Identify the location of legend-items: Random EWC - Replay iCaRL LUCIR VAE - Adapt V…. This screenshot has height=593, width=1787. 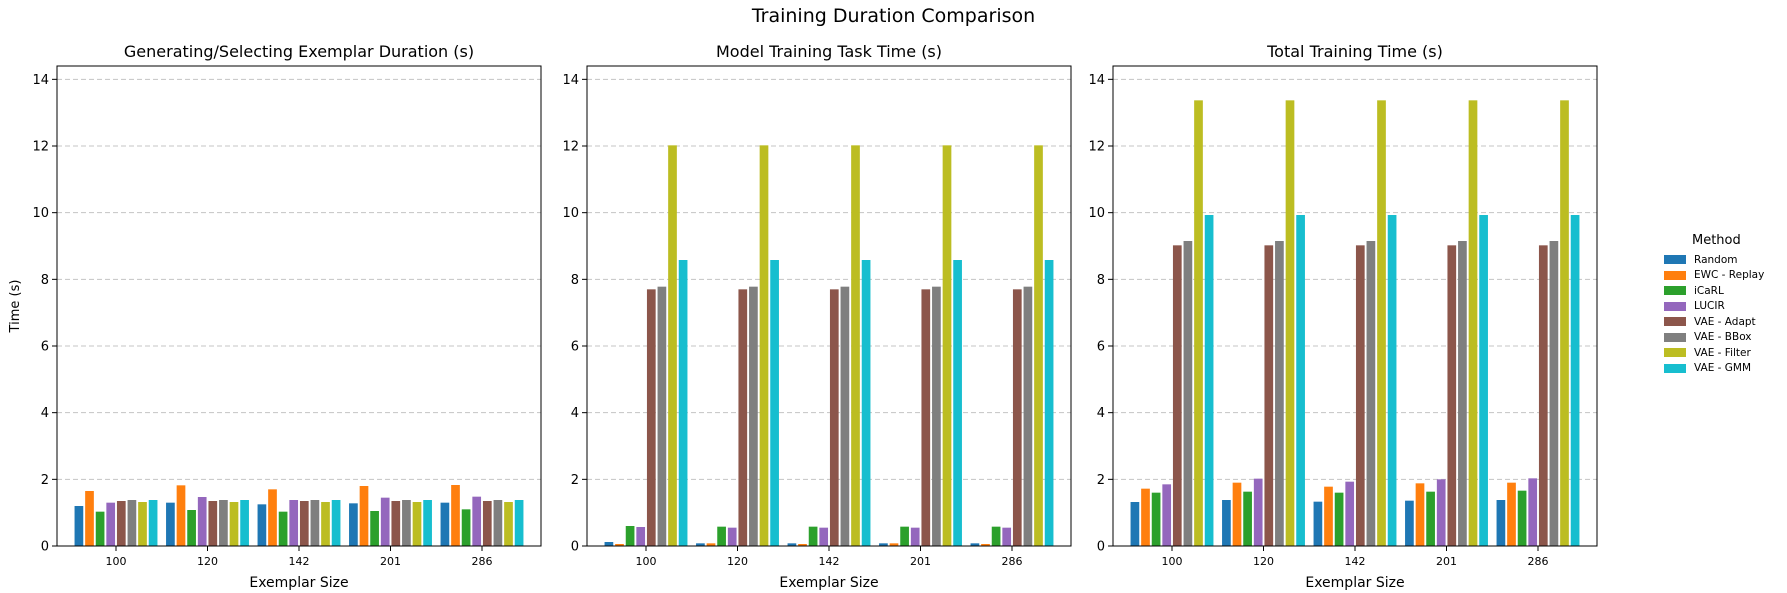
(1725, 314).